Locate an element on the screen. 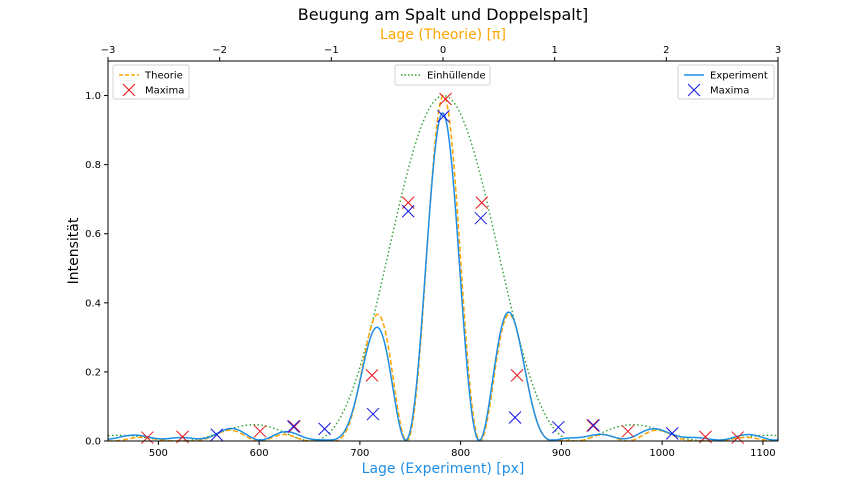 The image size is (864, 504). x-axis-label: Lage (Experiment) [px] is located at coordinates (443, 469).